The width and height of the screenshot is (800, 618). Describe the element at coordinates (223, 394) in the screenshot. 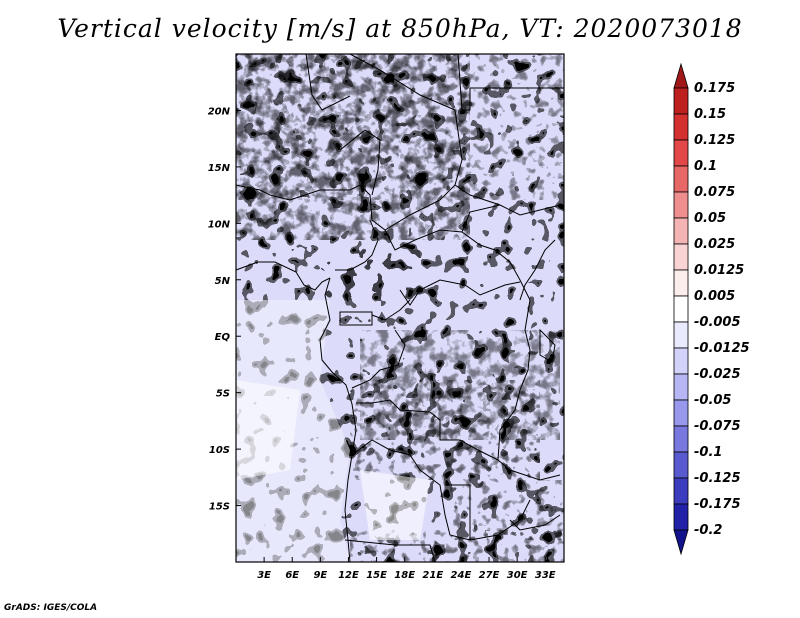

I see `lat-tick-label: 5S` at that location.